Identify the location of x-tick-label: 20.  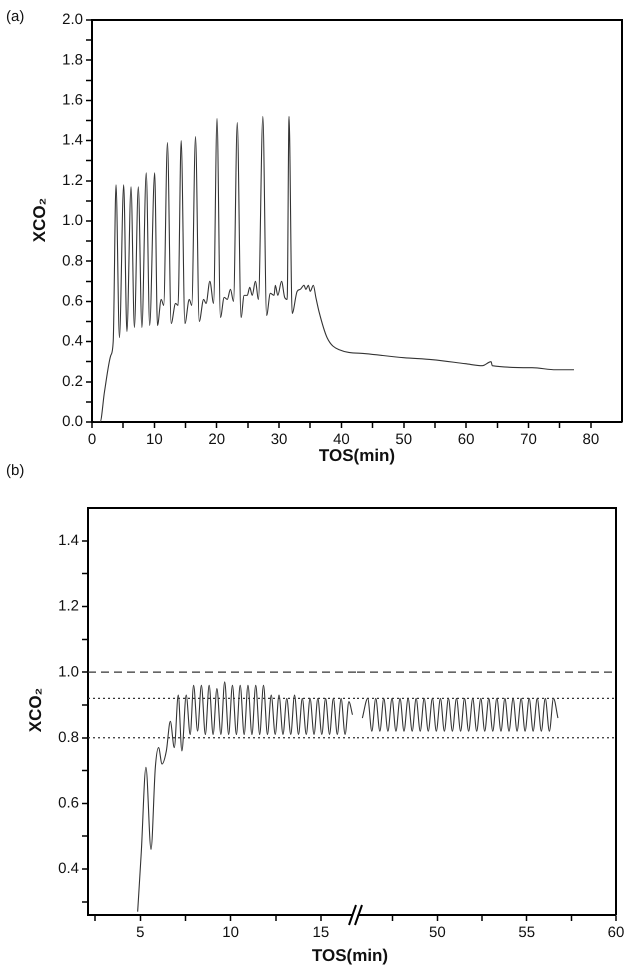
(217, 439).